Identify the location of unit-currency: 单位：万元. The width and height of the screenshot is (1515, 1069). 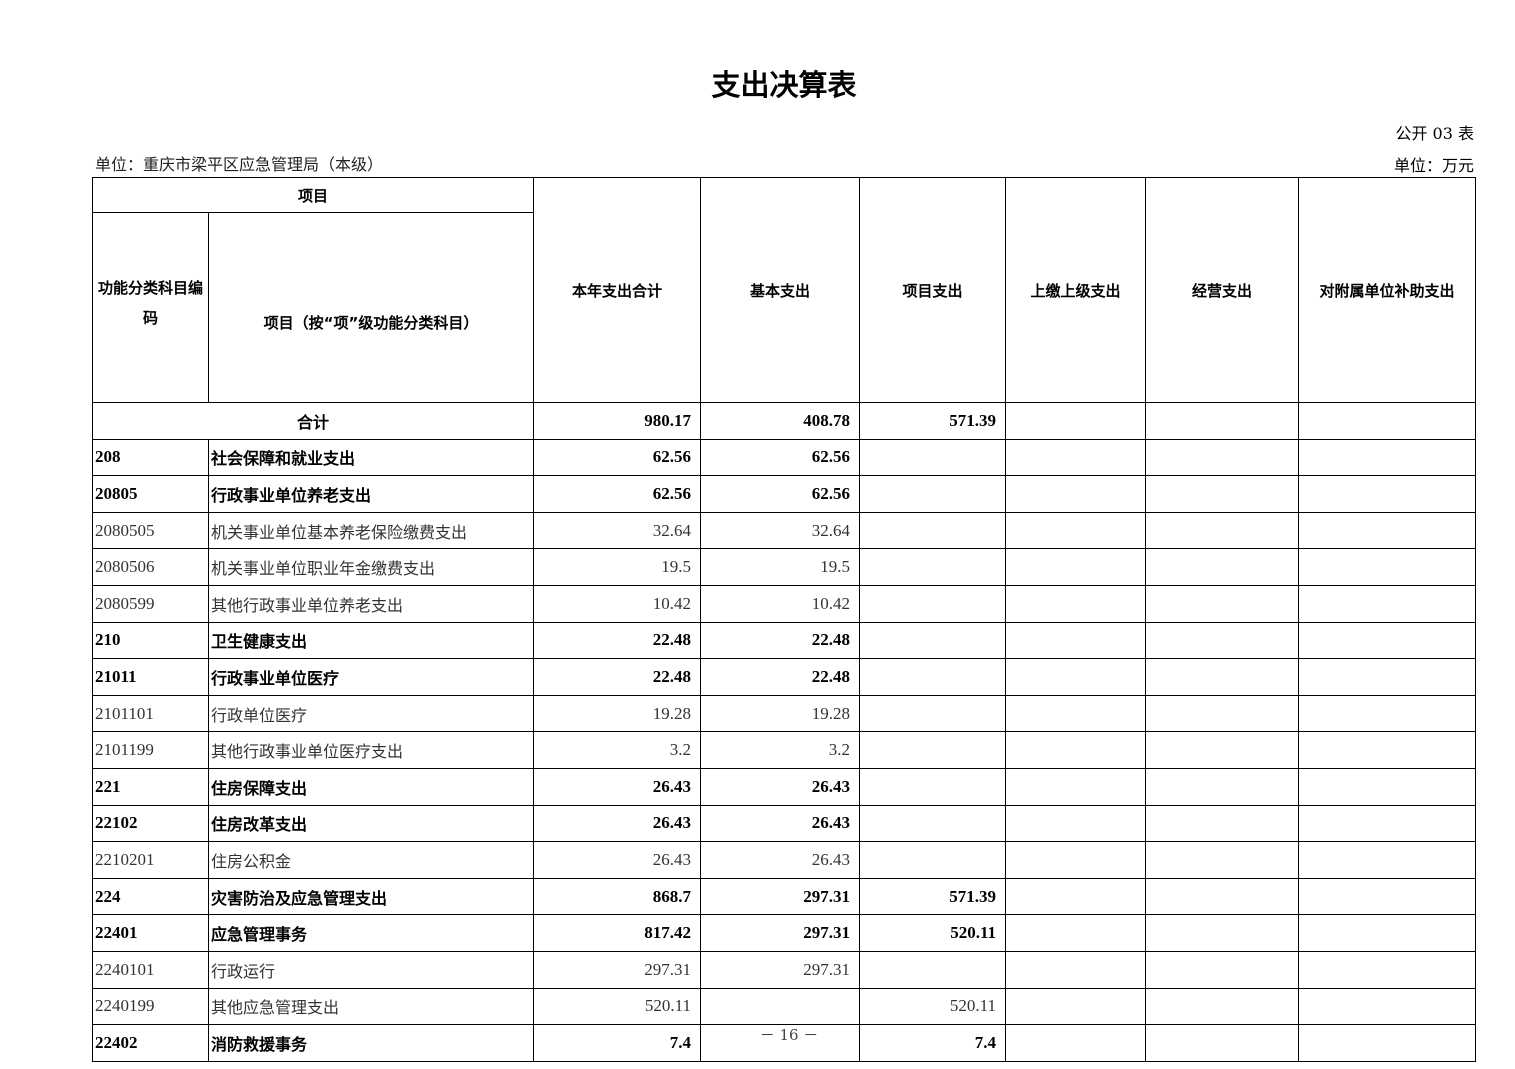
(1433, 165).